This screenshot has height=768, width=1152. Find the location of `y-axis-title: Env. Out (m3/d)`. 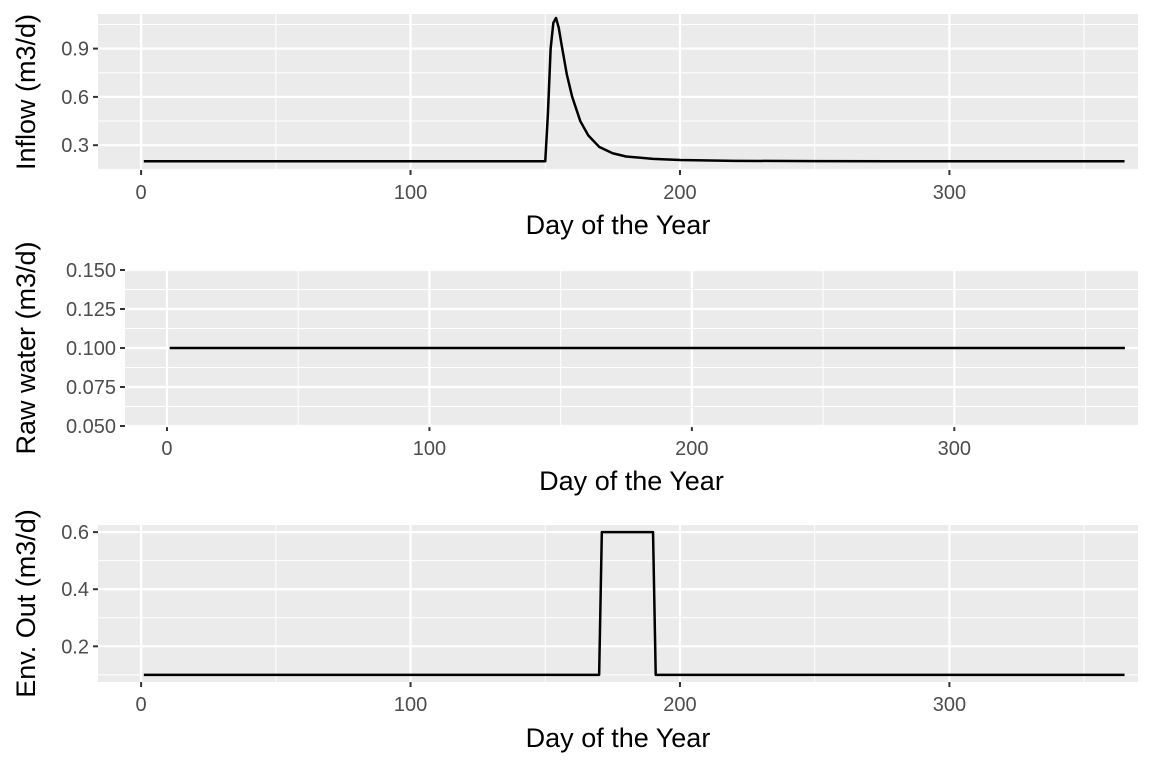

y-axis-title: Env. Out (m3/d) is located at coordinates (26, 603).